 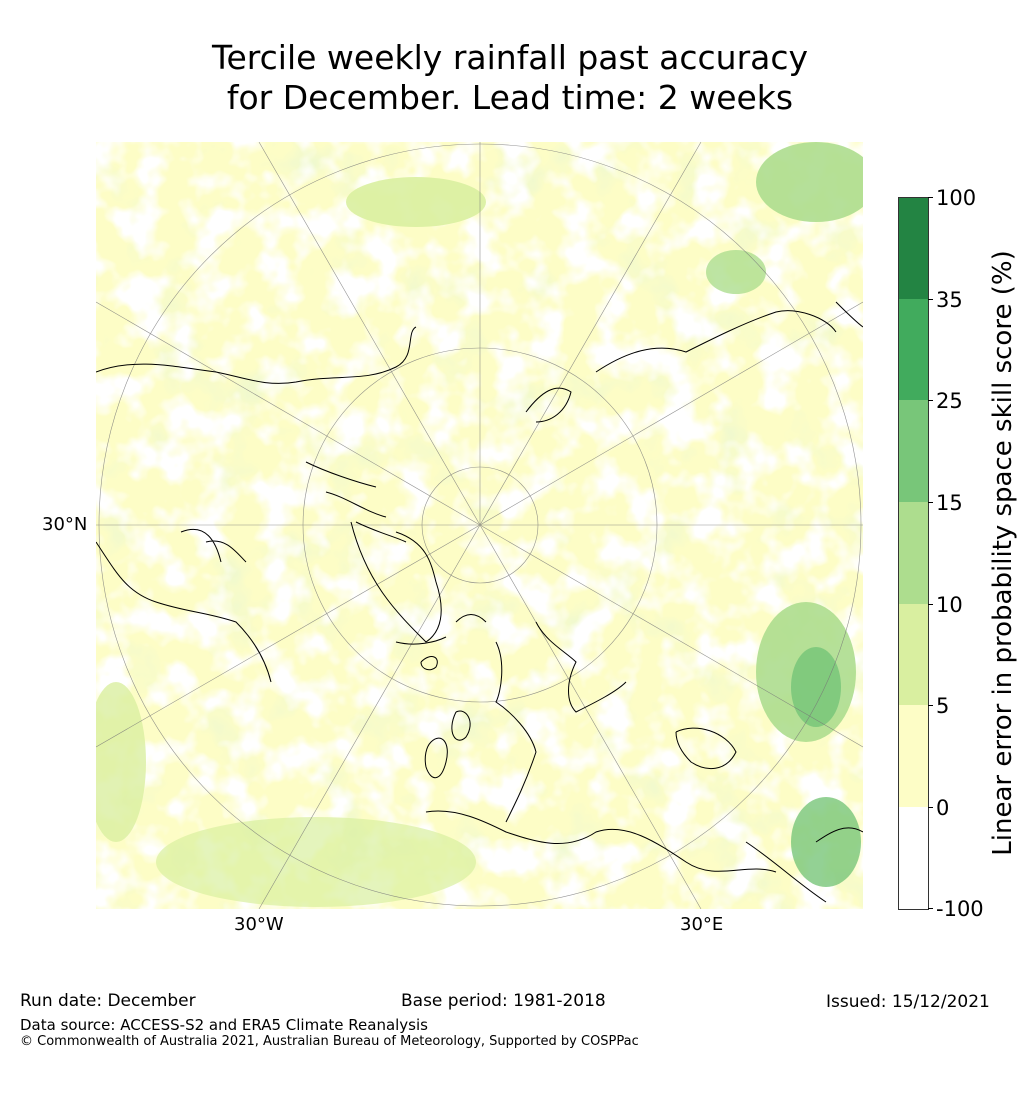 I want to click on lon-30e-label: 30°E, so click(x=702, y=924).